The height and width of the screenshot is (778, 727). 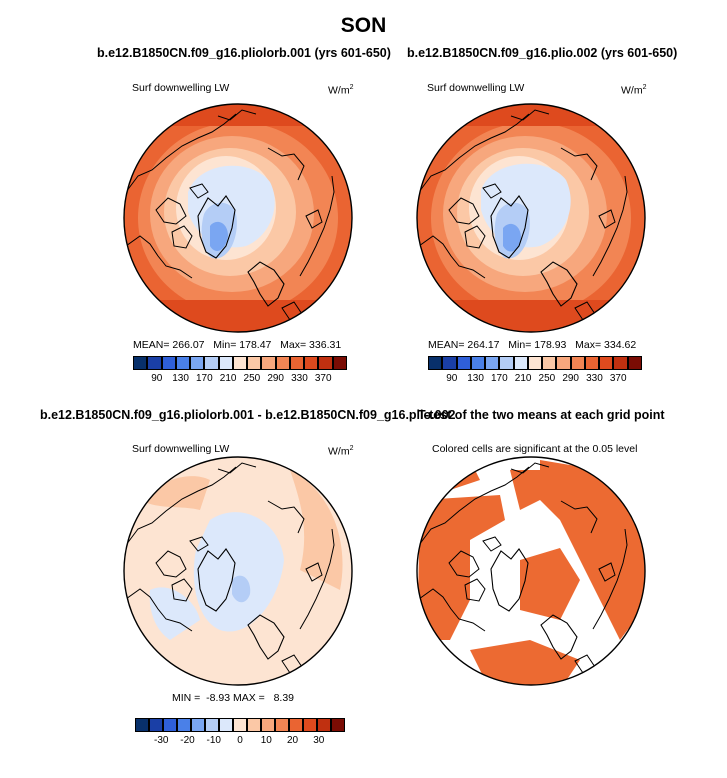 I want to click on panel-3-colorbar-ticks: -30 -20 -10 0 10 20 30, so click(x=240, y=742).